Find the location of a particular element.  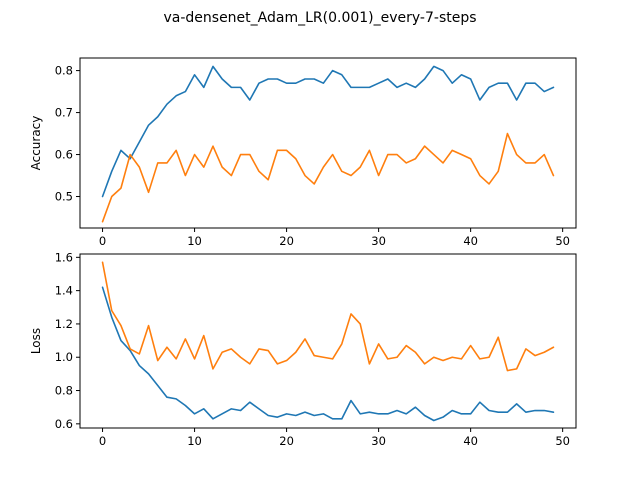

loss-x-tick-label: 10 is located at coordinates (194, 441).